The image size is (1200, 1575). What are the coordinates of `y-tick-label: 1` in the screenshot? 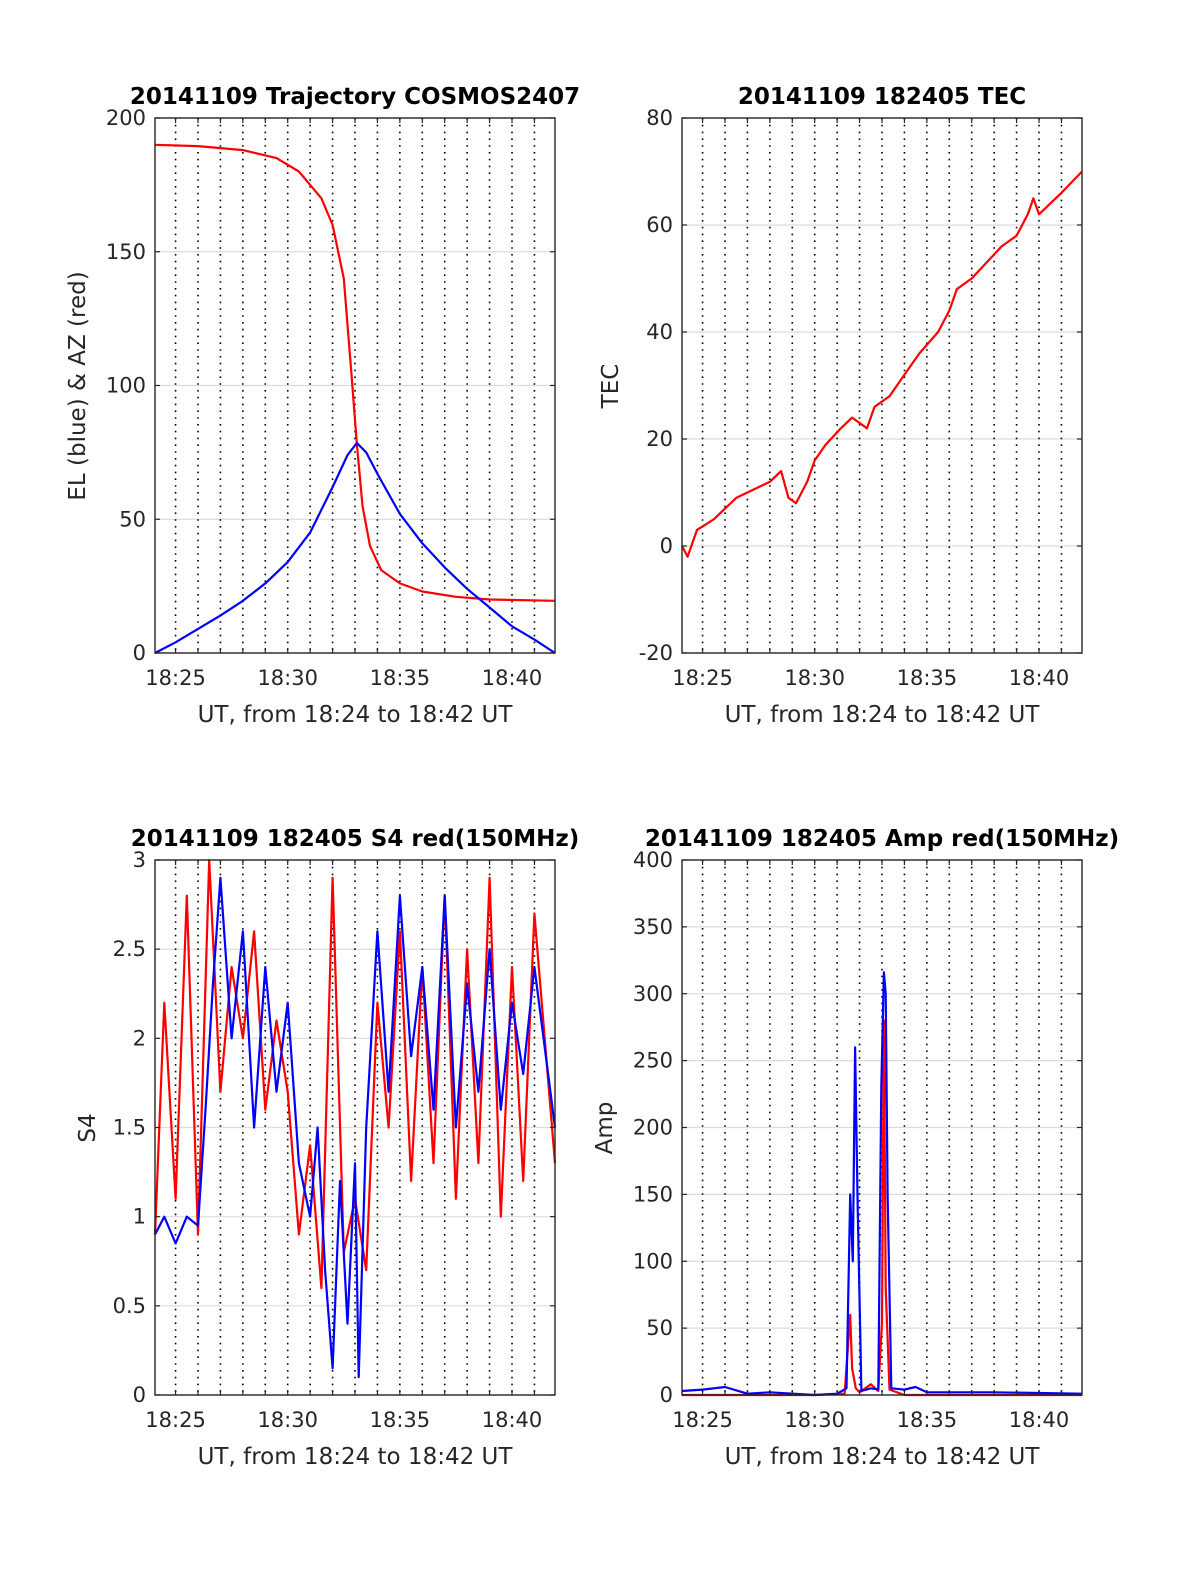 It's located at (139, 1217).